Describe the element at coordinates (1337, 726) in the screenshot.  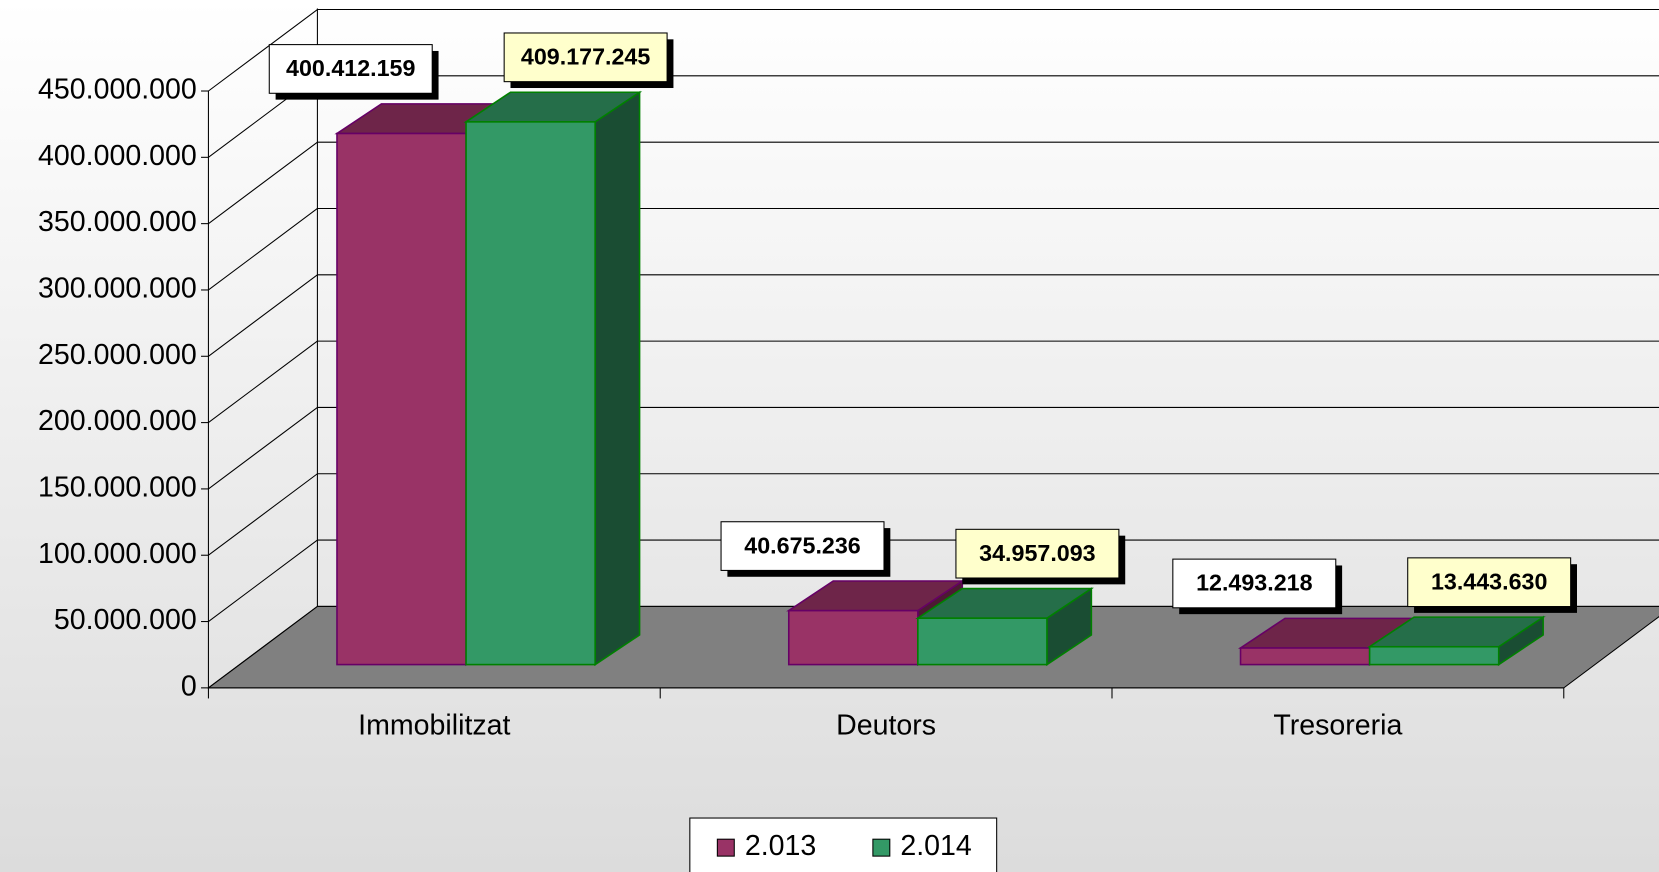
I see `x-tick-label: Tresoreria` at that location.